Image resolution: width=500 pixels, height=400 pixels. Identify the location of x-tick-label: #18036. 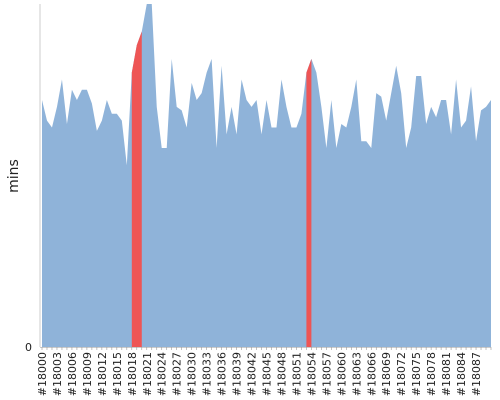
(222, 374).